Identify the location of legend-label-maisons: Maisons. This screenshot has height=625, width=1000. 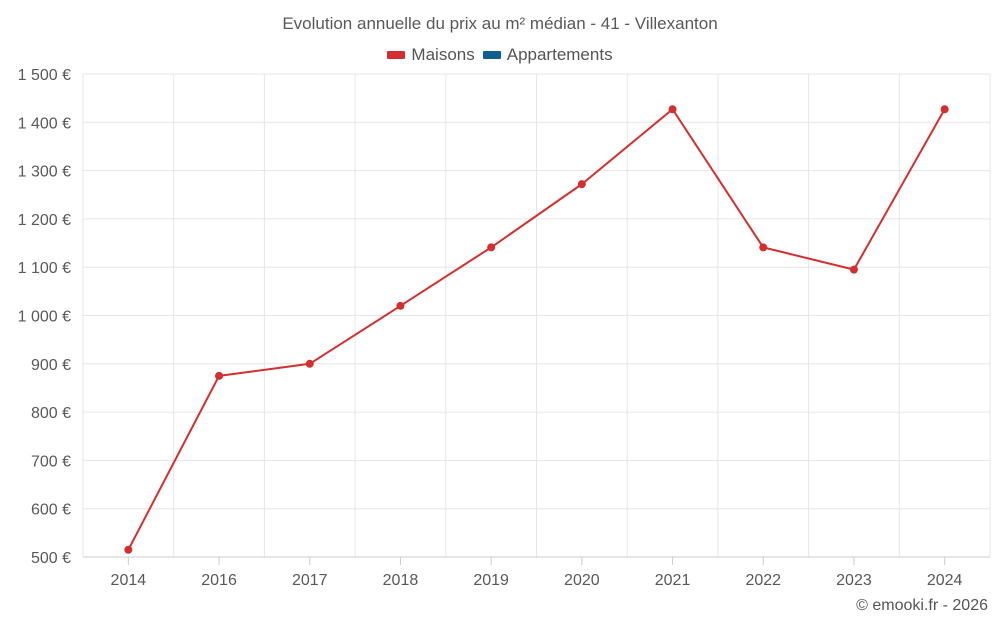
(443, 54).